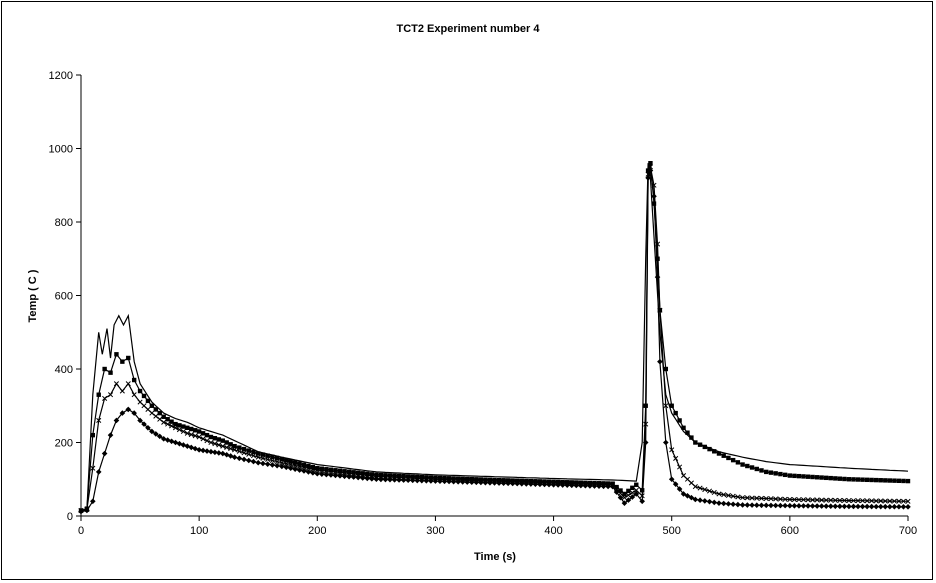 The height and width of the screenshot is (583, 936). I want to click on y-tick-label: 200, so click(64, 444).